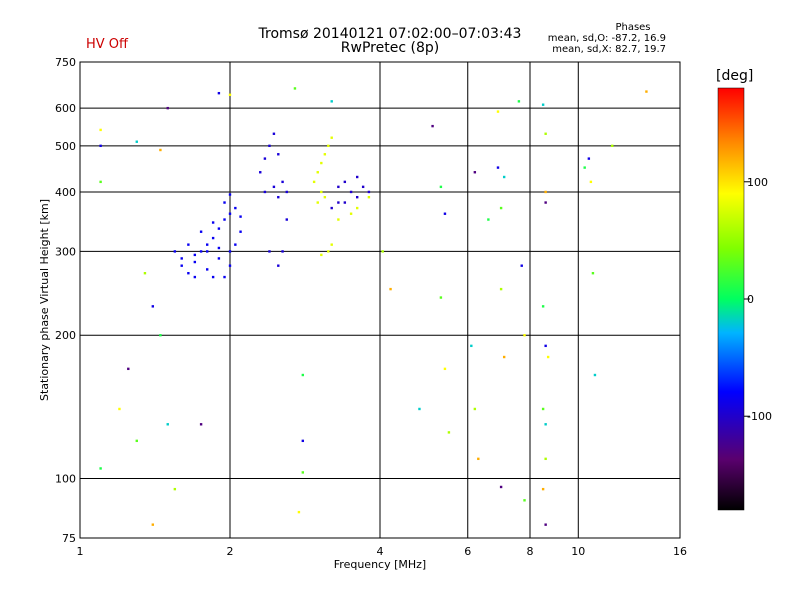 This screenshot has width=800, height=600. What do you see at coordinates (467, 551) in the screenshot?
I see `x-tick-label: 6` at bounding box center [467, 551].